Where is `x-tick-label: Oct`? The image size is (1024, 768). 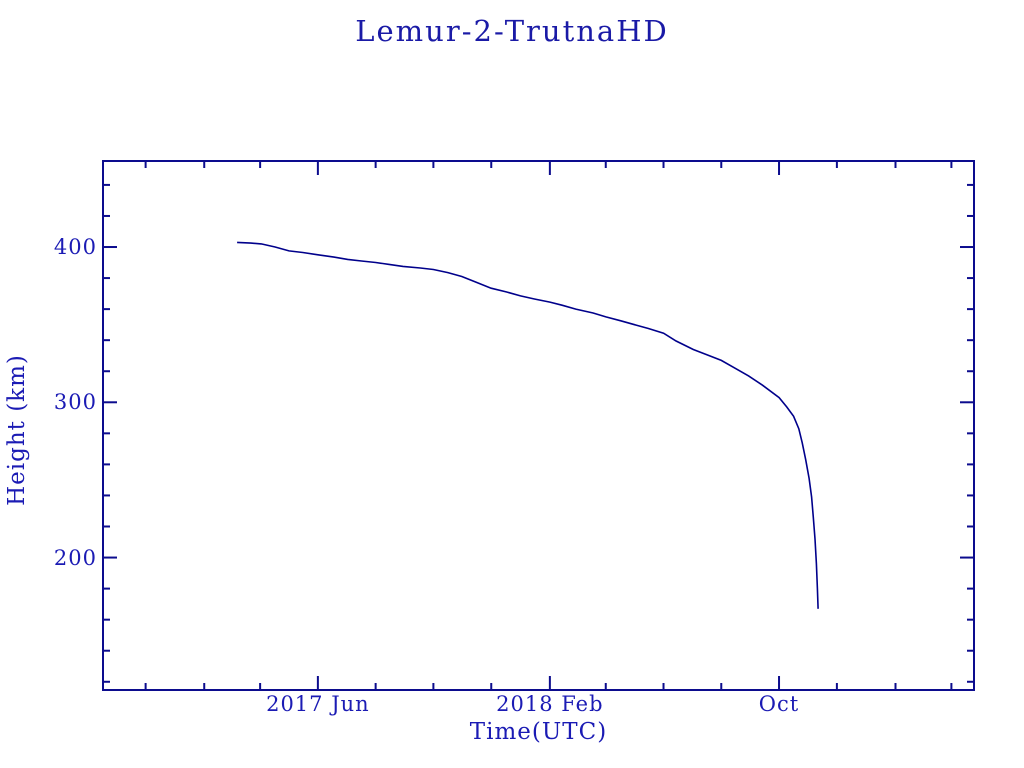
x-tick-label: Oct is located at coordinates (779, 704).